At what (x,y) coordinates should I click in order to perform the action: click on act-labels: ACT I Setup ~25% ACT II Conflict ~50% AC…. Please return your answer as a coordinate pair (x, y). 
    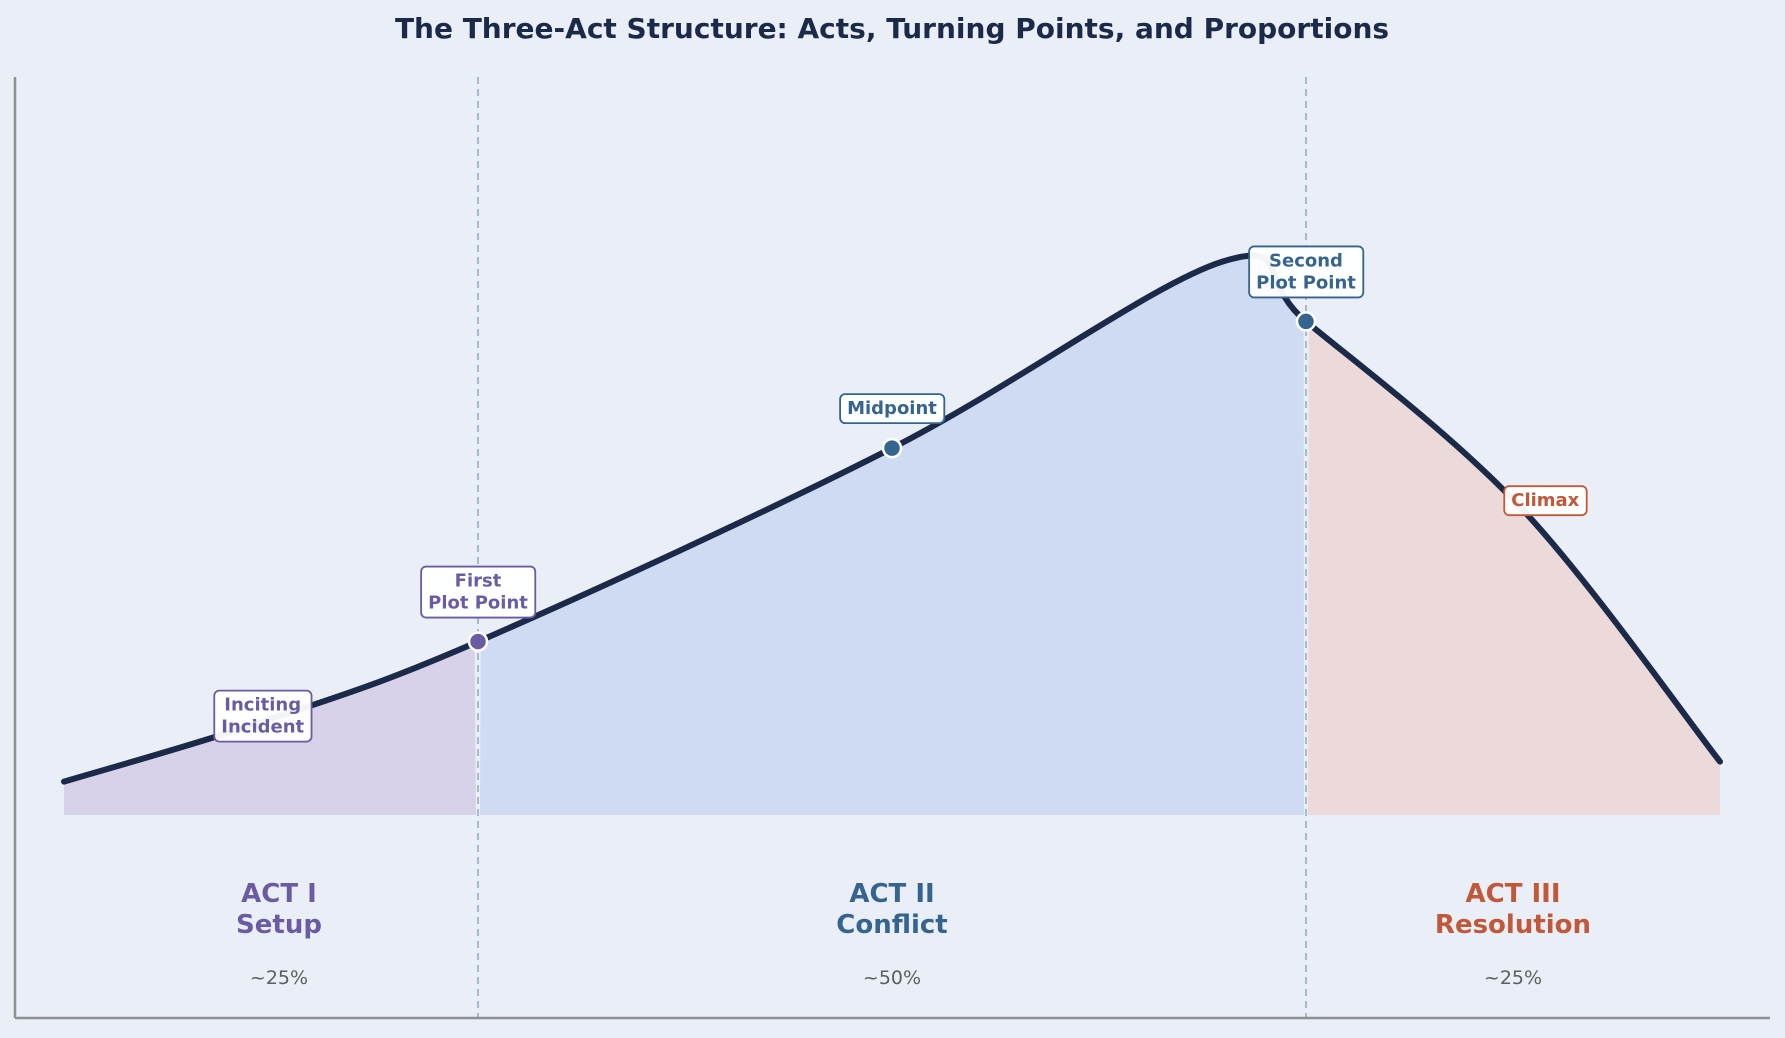
    Looking at the image, I should click on (913, 934).